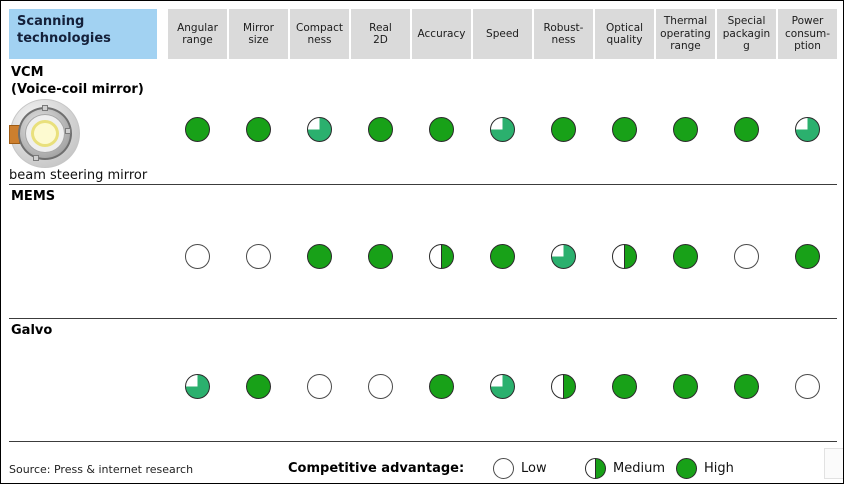 The width and height of the screenshot is (844, 484). What do you see at coordinates (423, 441) in the screenshot?
I see `footer-divider` at bounding box center [423, 441].